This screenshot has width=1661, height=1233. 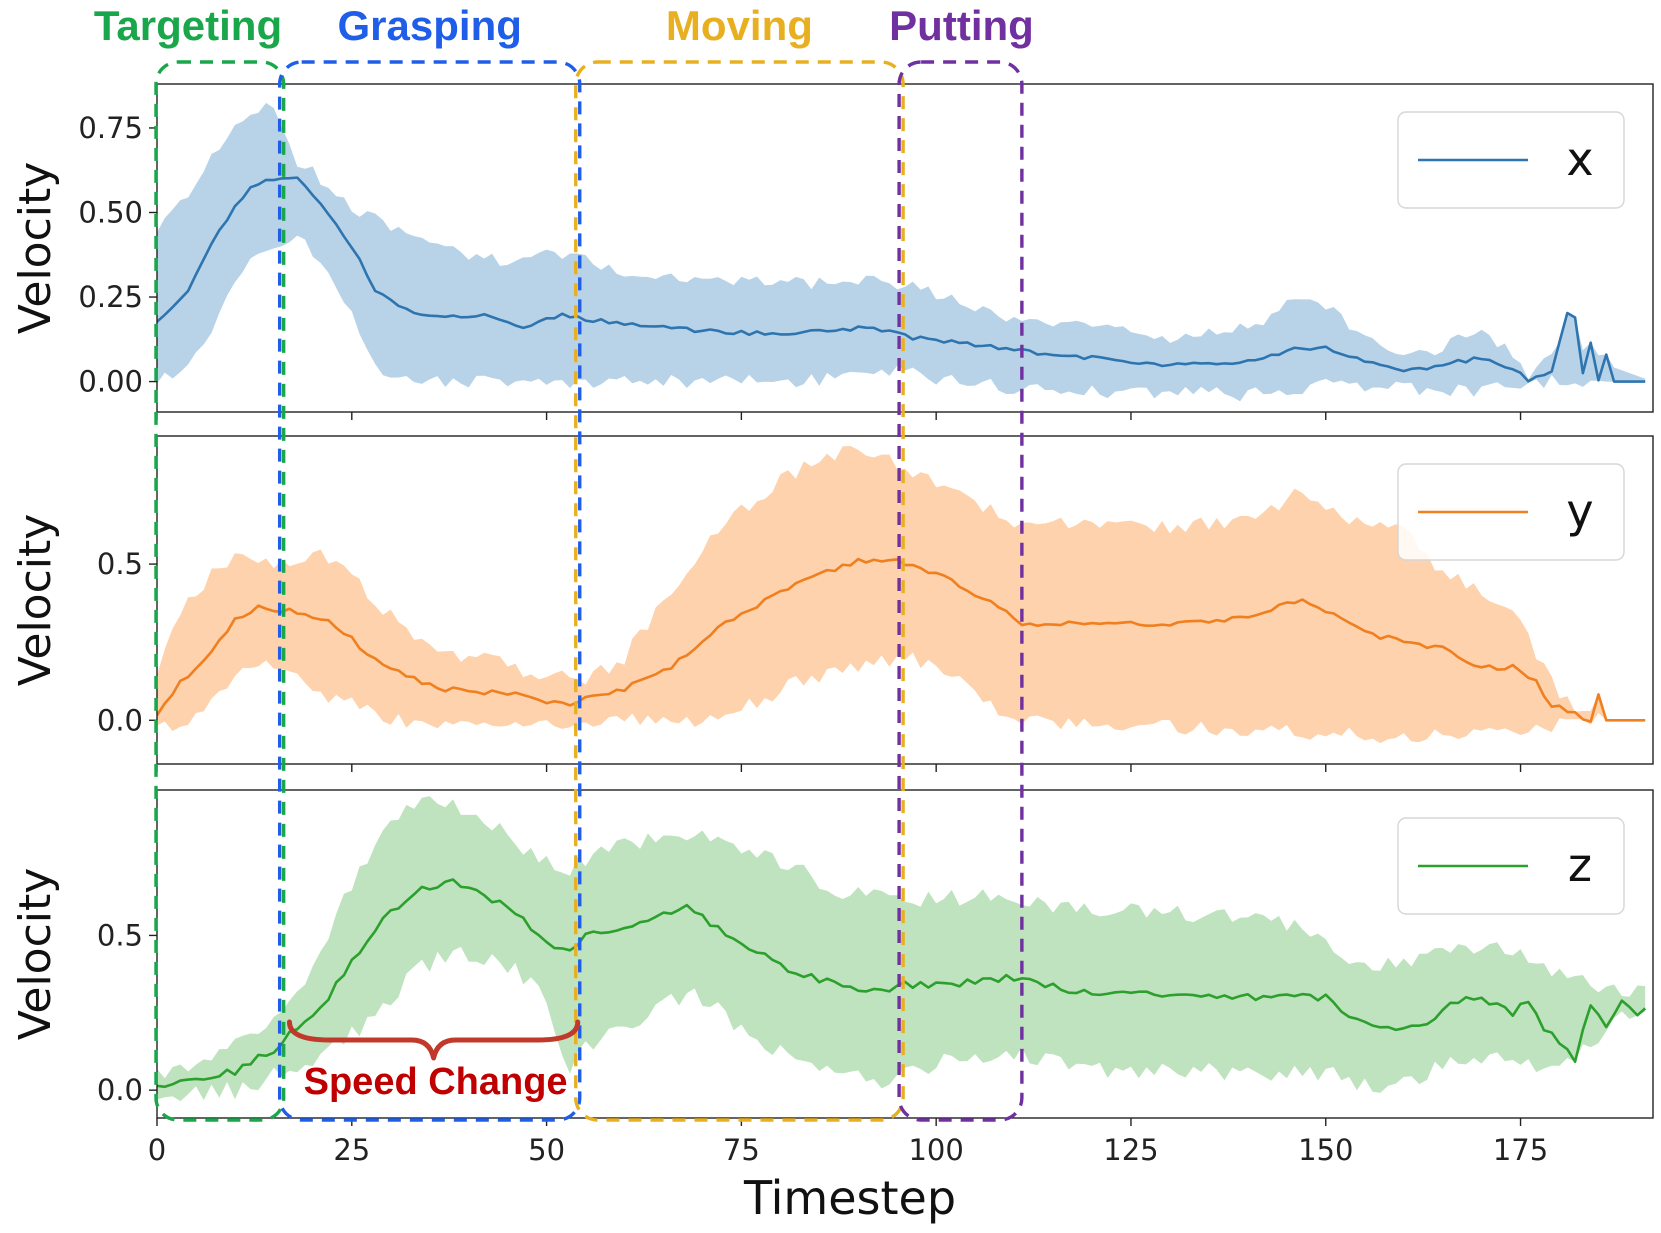 What do you see at coordinates (1520, 1150) in the screenshot?
I see `x-tick-label: 175` at bounding box center [1520, 1150].